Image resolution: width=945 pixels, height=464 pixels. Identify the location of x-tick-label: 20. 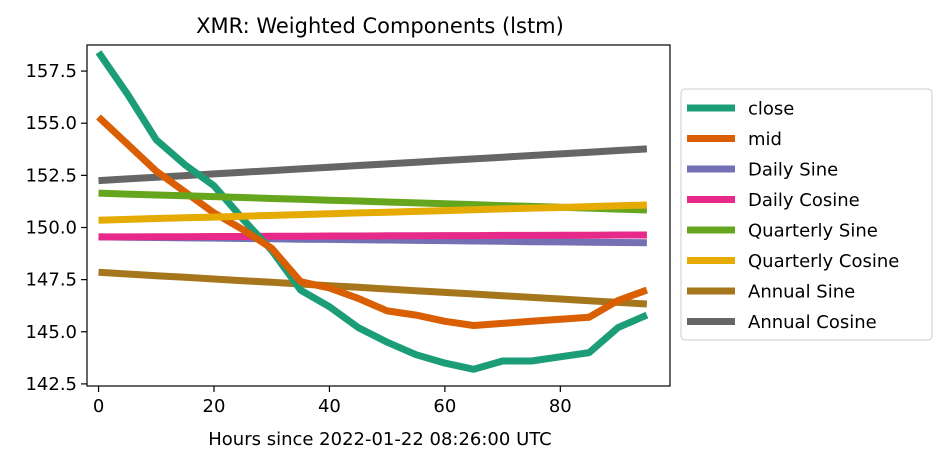
(214, 406).